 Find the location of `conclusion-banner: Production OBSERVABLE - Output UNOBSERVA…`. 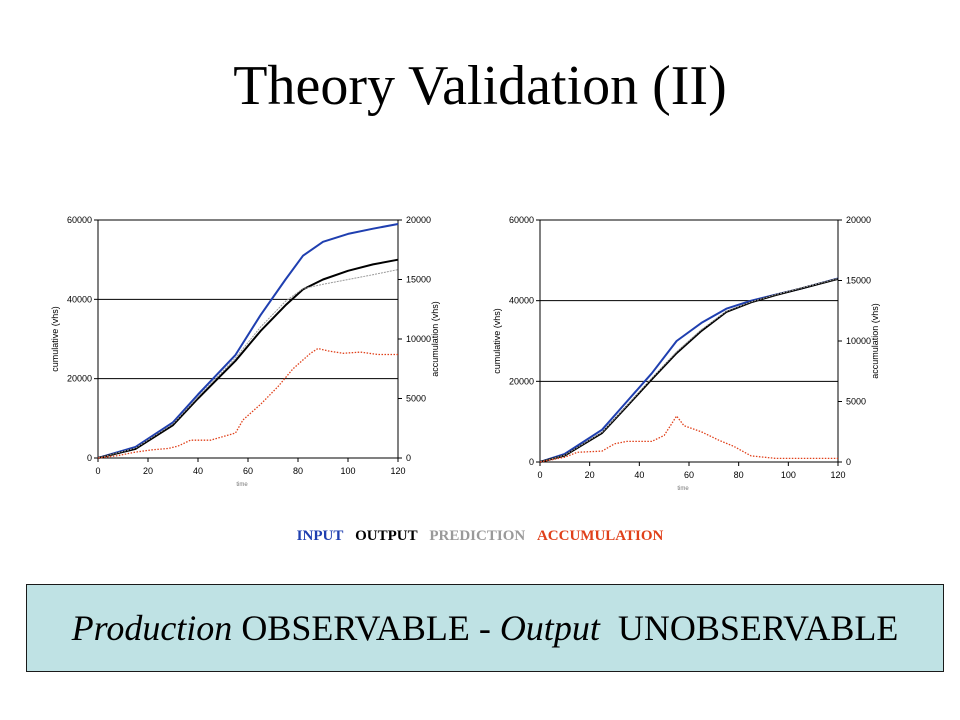

conclusion-banner: Production OBSERVABLE - Output UNOBSERVA… is located at coordinates (485, 628).